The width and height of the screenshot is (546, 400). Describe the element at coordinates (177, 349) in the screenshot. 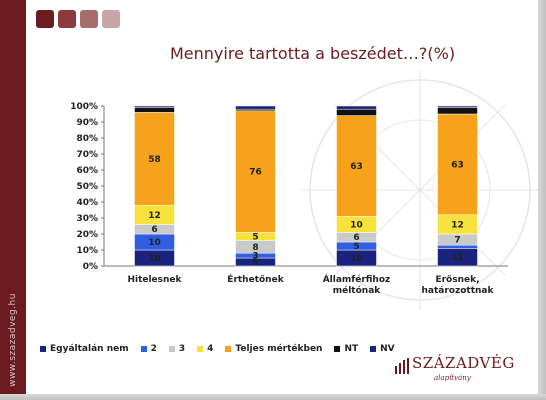

I see `legend-item: 3` at that location.